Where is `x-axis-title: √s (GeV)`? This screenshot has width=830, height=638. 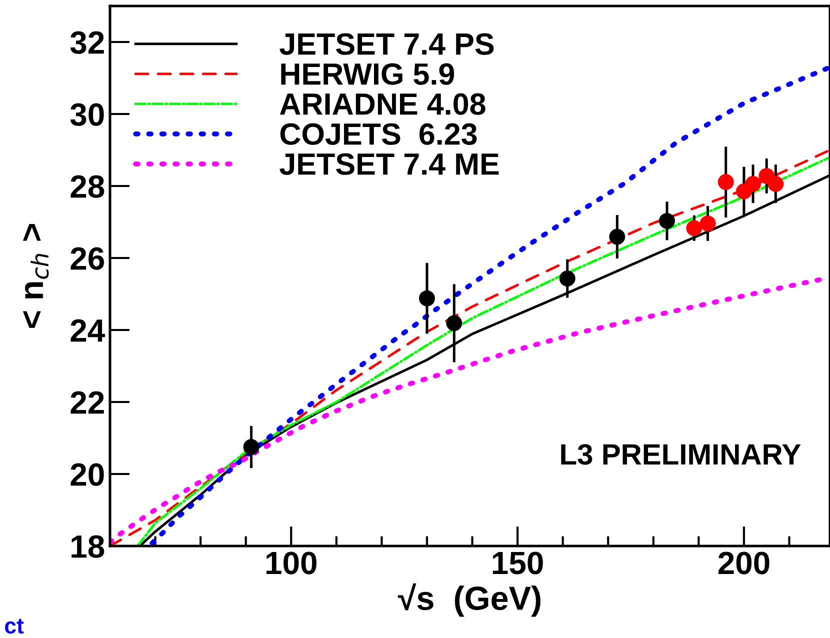
x-axis-title: √s (GeV) is located at coordinates (469, 600).